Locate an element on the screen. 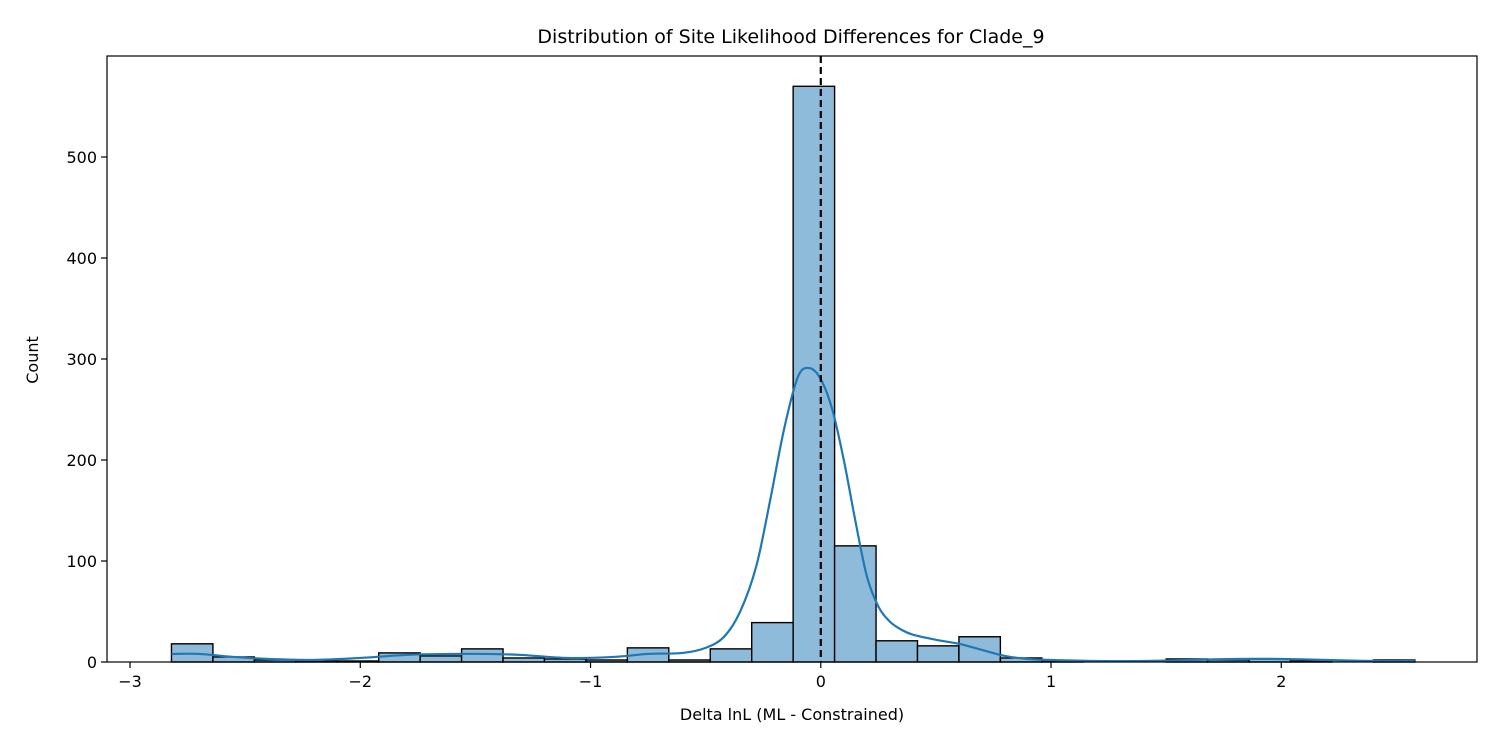 The width and height of the screenshot is (1500, 750). x-axis-ticks: −3 −2 −1 0 1 2 is located at coordinates (702, 676).